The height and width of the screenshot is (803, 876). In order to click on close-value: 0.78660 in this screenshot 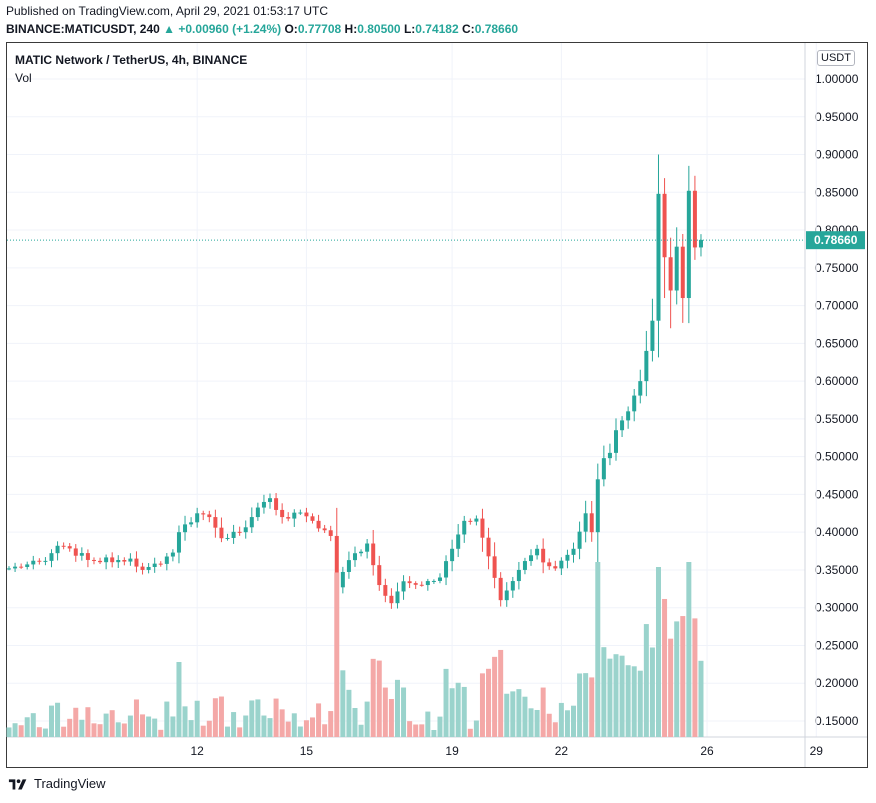, I will do `click(496, 29)`.